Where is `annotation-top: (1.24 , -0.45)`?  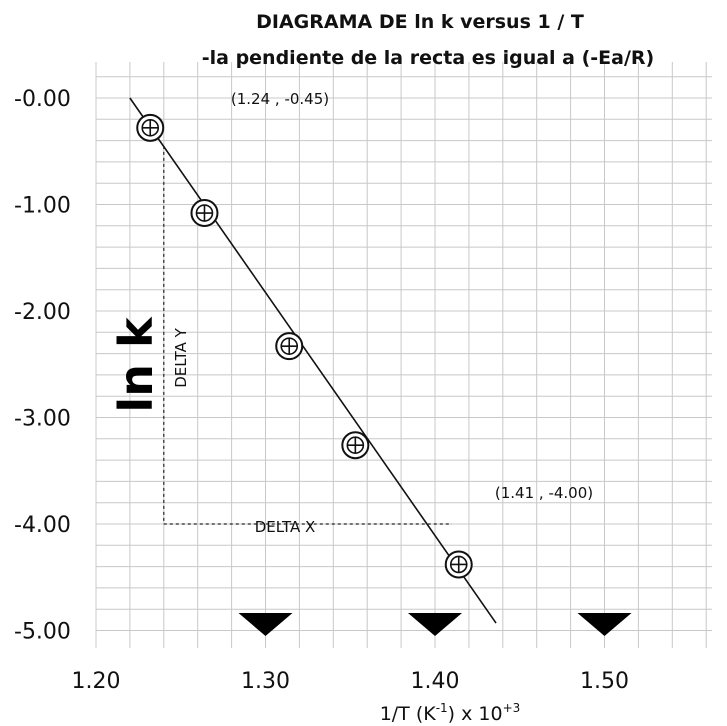
annotation-top: (1.24 , -0.45) is located at coordinates (280, 99).